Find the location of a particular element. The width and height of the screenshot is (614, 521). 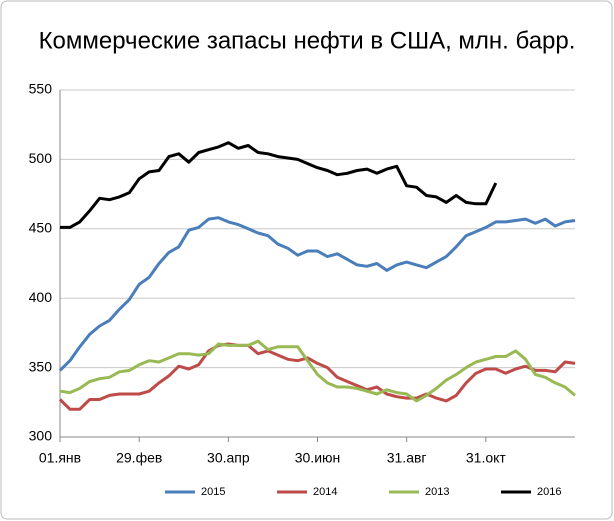

y-tick-label: 500 is located at coordinates (41, 158).